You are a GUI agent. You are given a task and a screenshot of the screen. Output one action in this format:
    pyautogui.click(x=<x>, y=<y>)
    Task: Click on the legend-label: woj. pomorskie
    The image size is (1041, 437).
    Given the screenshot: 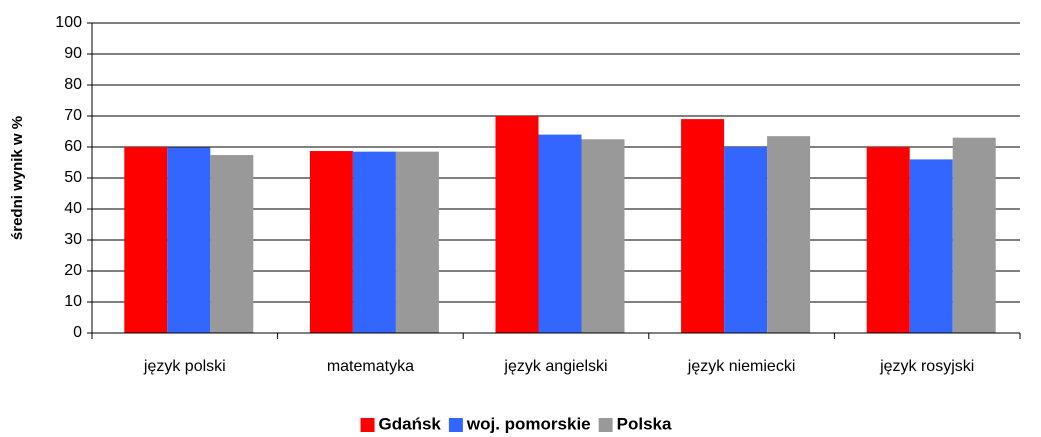 What is the action you would take?
    pyautogui.click(x=528, y=423)
    